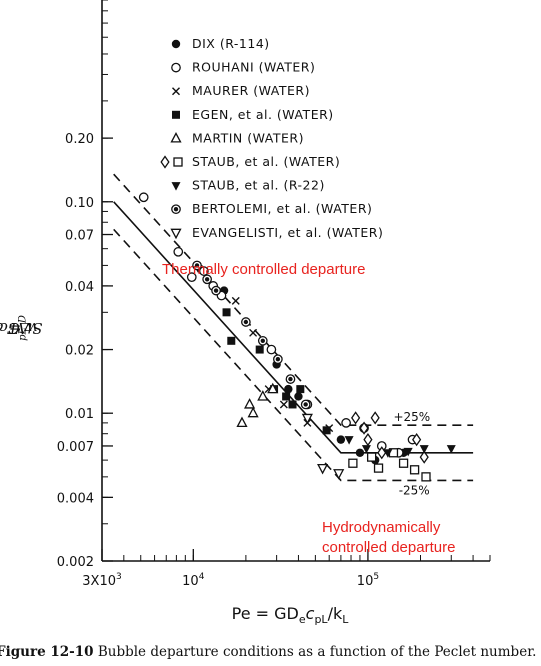 This screenshot has width=541, height=666. I want to click on legend-marker-x, so click(176, 91).